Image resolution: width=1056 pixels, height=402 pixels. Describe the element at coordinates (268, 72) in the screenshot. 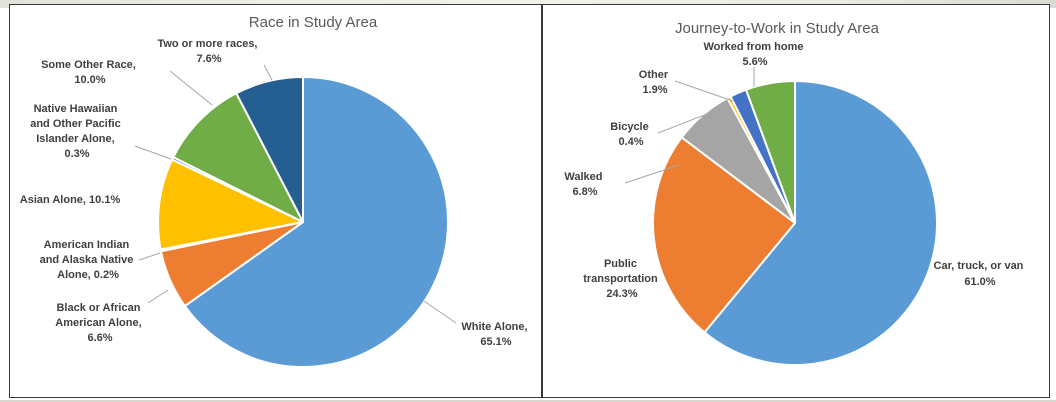

I see `leader-line-two` at that location.